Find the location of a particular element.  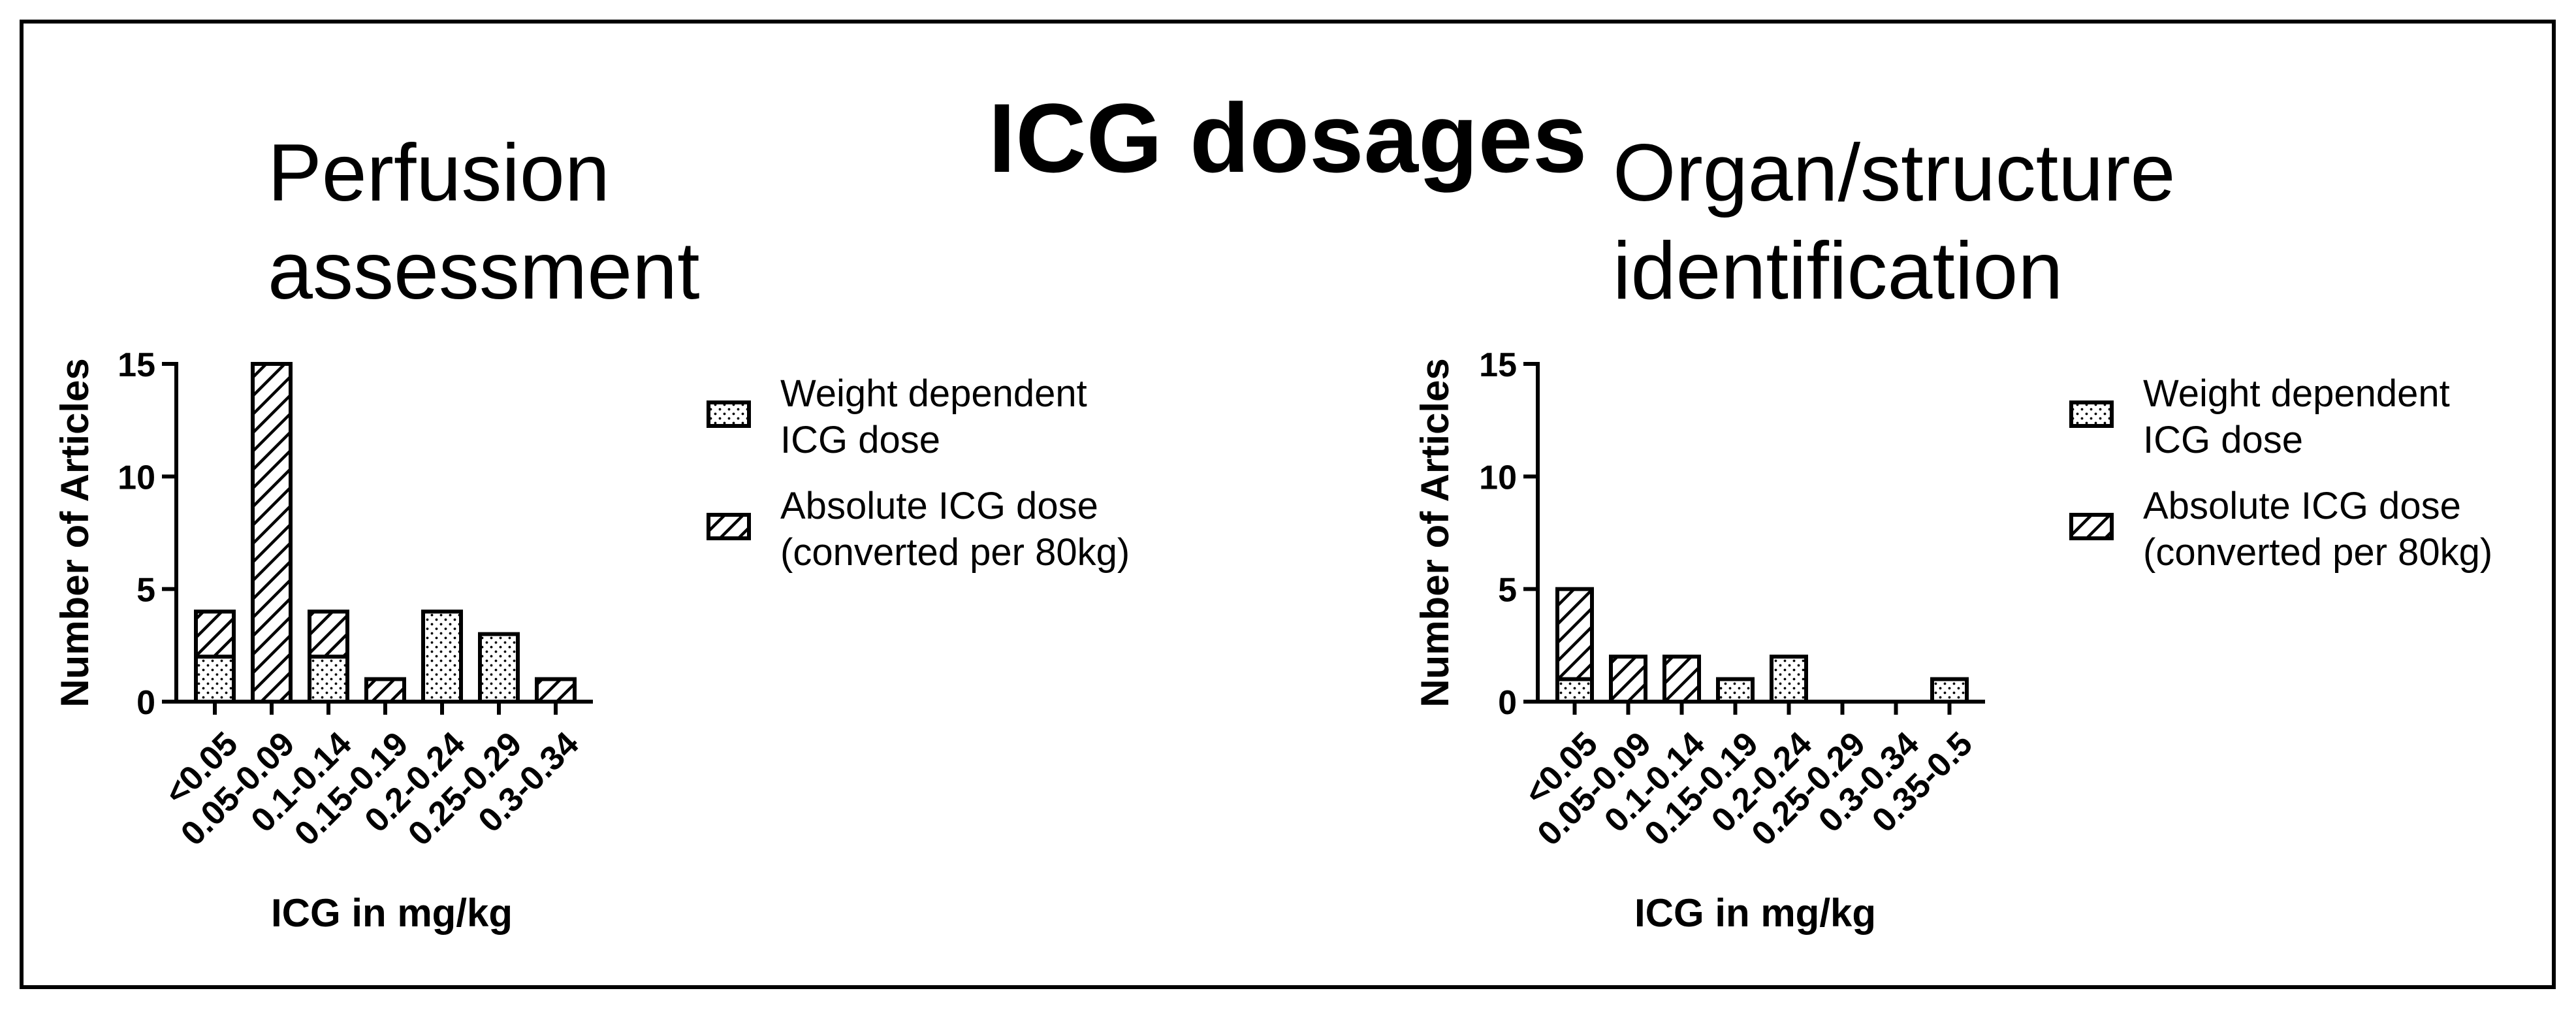

panel-title-line-1: Perfusion is located at coordinates (439, 173).